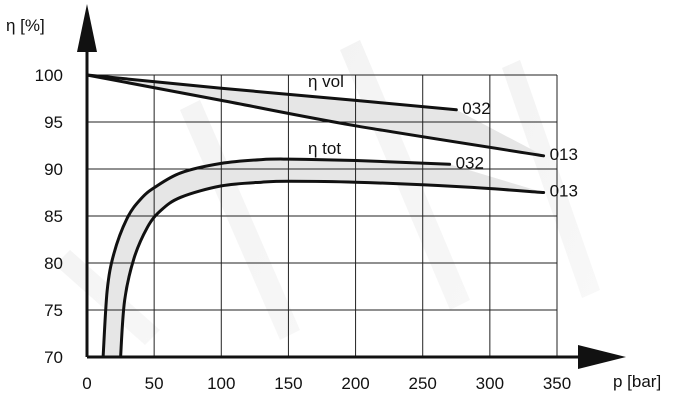 This screenshot has height=398, width=689. I want to click on series-label-tot-013: 013, so click(564, 191).